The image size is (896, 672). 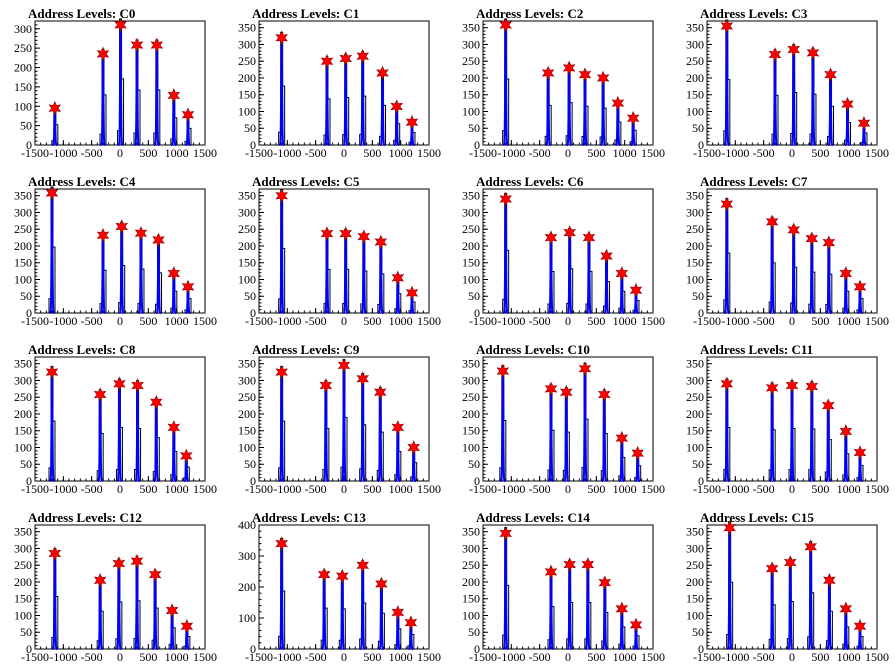 I want to click on x-tick-label: 0, so click(x=792, y=321).